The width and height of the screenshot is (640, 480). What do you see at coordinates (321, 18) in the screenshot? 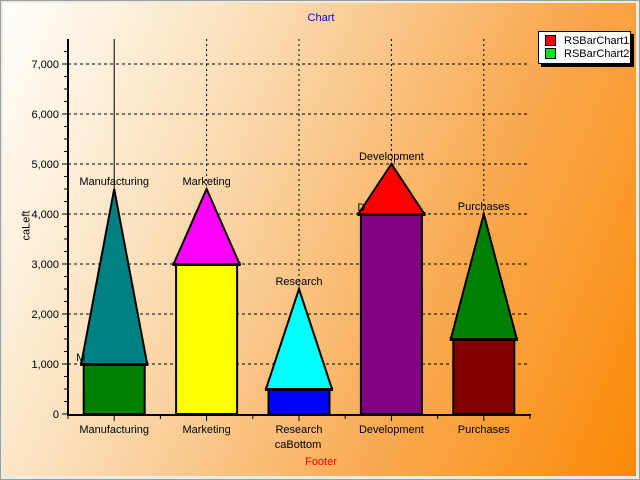
I see `chart-title: Chart` at bounding box center [321, 18].